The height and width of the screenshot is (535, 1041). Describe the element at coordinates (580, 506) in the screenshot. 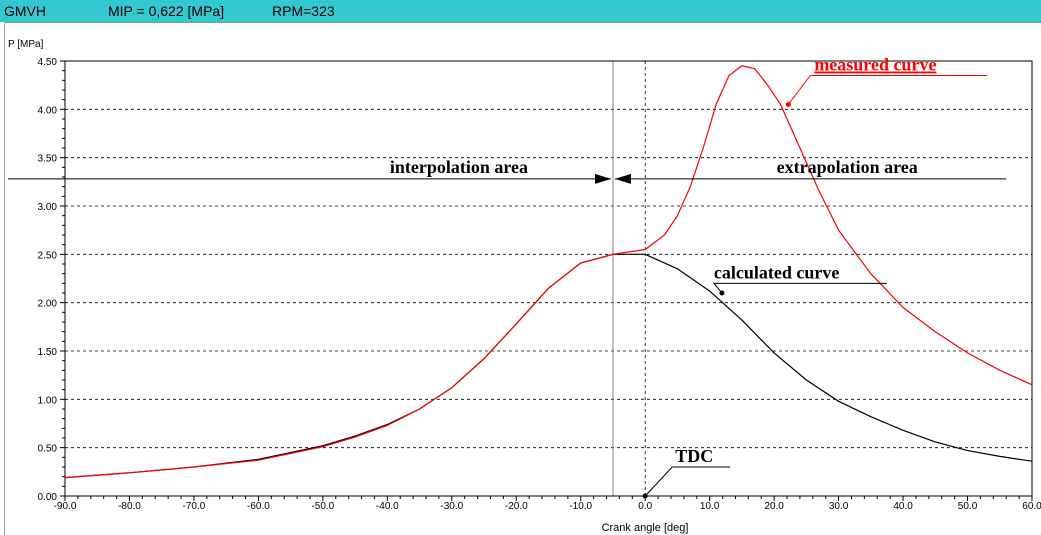

I see `x-tick-label: -10.0` at that location.